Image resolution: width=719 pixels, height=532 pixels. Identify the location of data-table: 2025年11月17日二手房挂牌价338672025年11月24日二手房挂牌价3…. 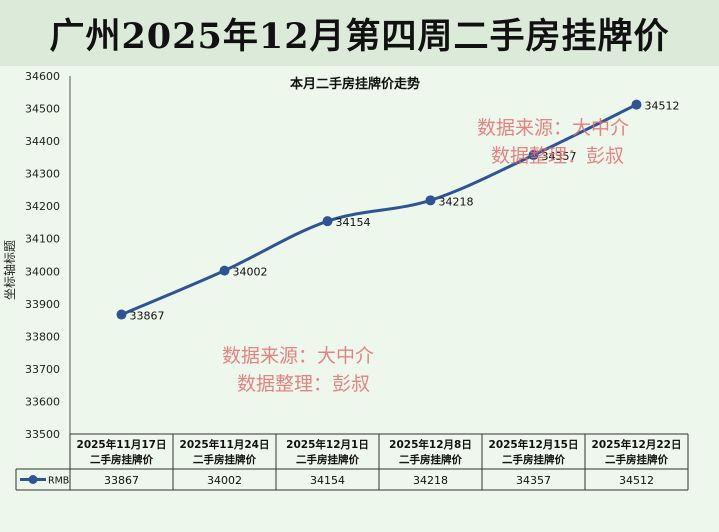
(352, 462).